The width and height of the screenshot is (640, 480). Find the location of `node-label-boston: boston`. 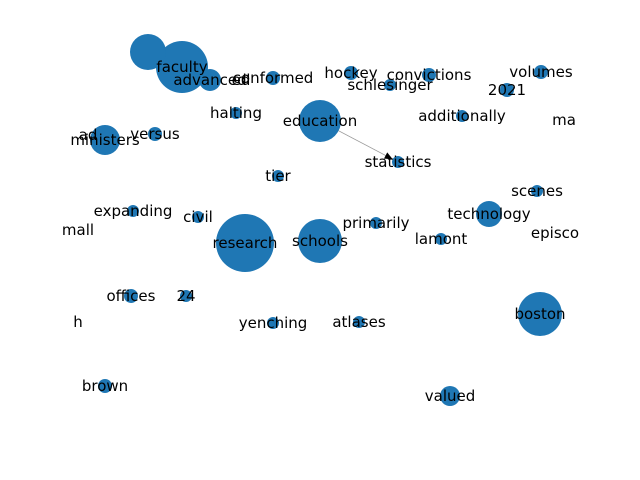

node-label-boston: boston is located at coordinates (539, 314).